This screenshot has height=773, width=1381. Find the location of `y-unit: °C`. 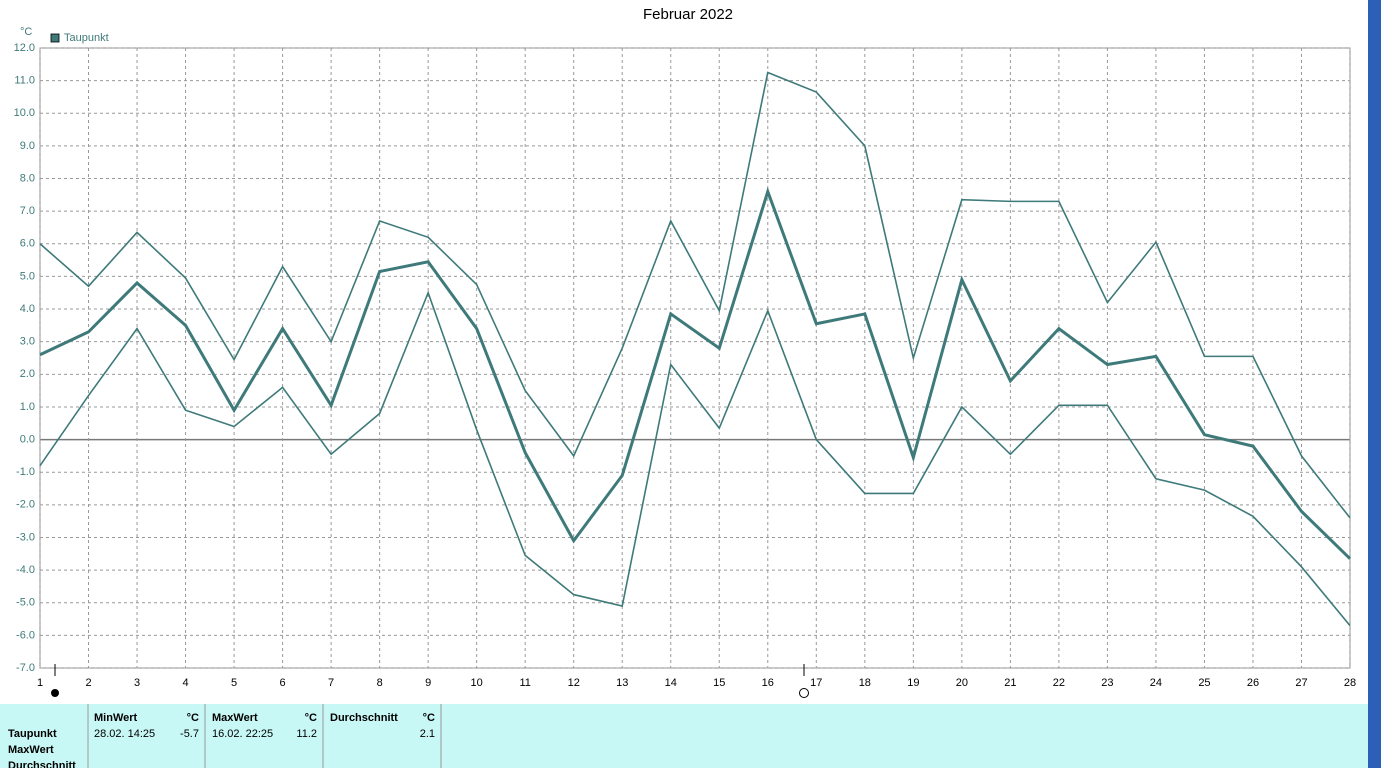

y-unit: °C is located at coordinates (26, 32).